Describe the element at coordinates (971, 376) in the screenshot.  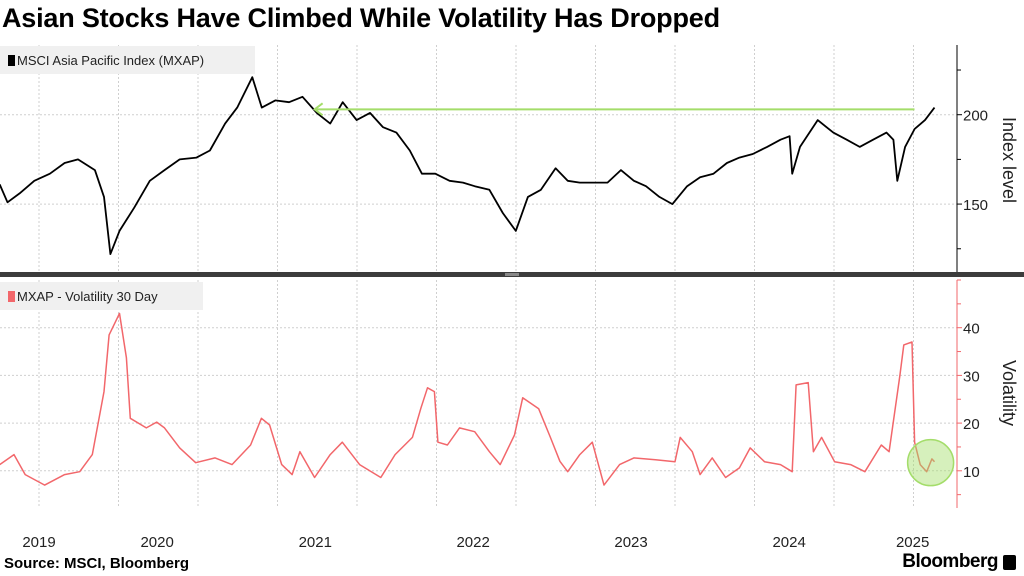
I see `y-tick-label: 30` at that location.